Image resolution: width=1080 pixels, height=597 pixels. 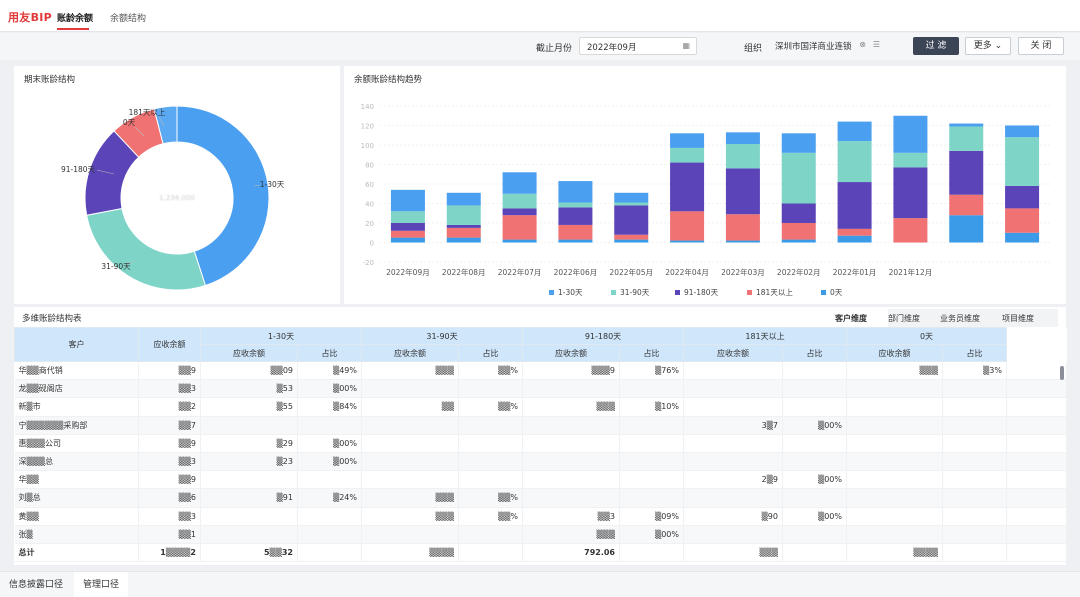 What do you see at coordinates (540, 443) in the screenshot?
I see `table-row: 惠▒▒▒公司 ▒▒9 ▒29 ▒00%` at bounding box center [540, 443].